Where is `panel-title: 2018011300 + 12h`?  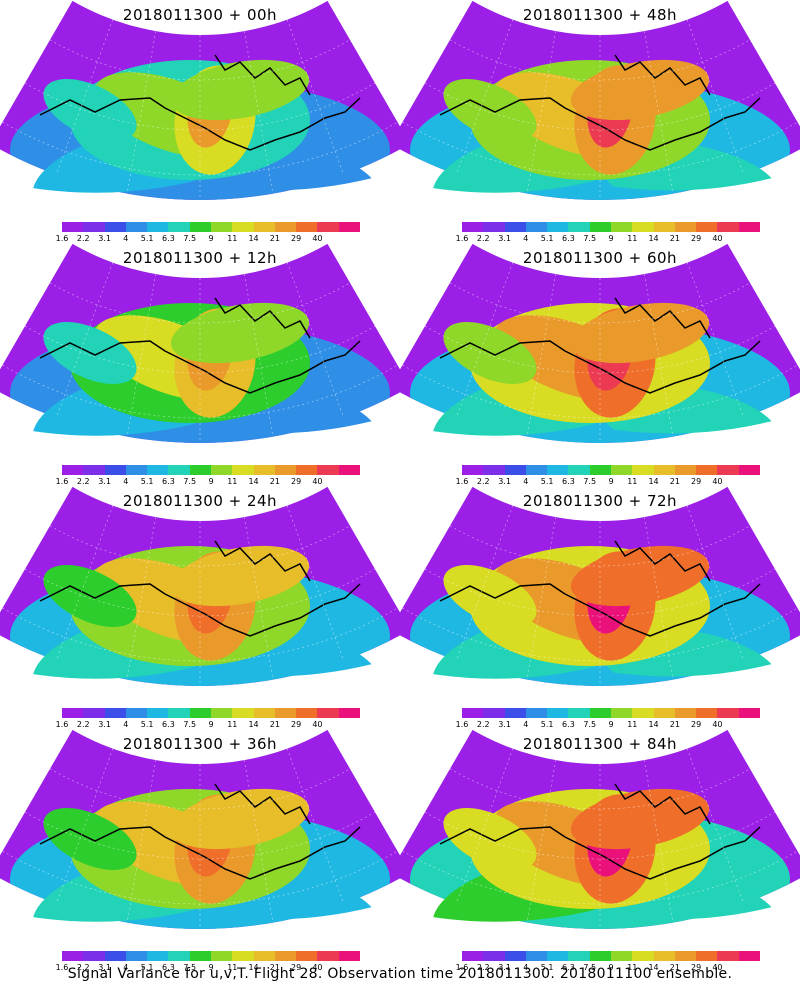 panel-title: 2018011300 + 12h is located at coordinates (200, 258).